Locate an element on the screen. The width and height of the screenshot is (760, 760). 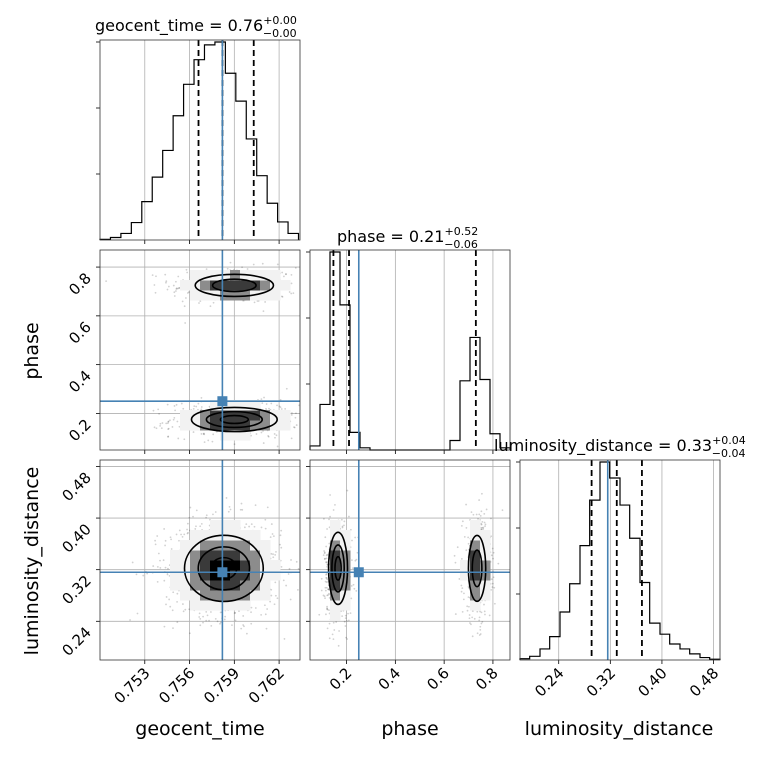
panel-phase-vs-luminosity-distance: 0.2 0.4 0.6 0.8 is located at coordinates (408, 576).